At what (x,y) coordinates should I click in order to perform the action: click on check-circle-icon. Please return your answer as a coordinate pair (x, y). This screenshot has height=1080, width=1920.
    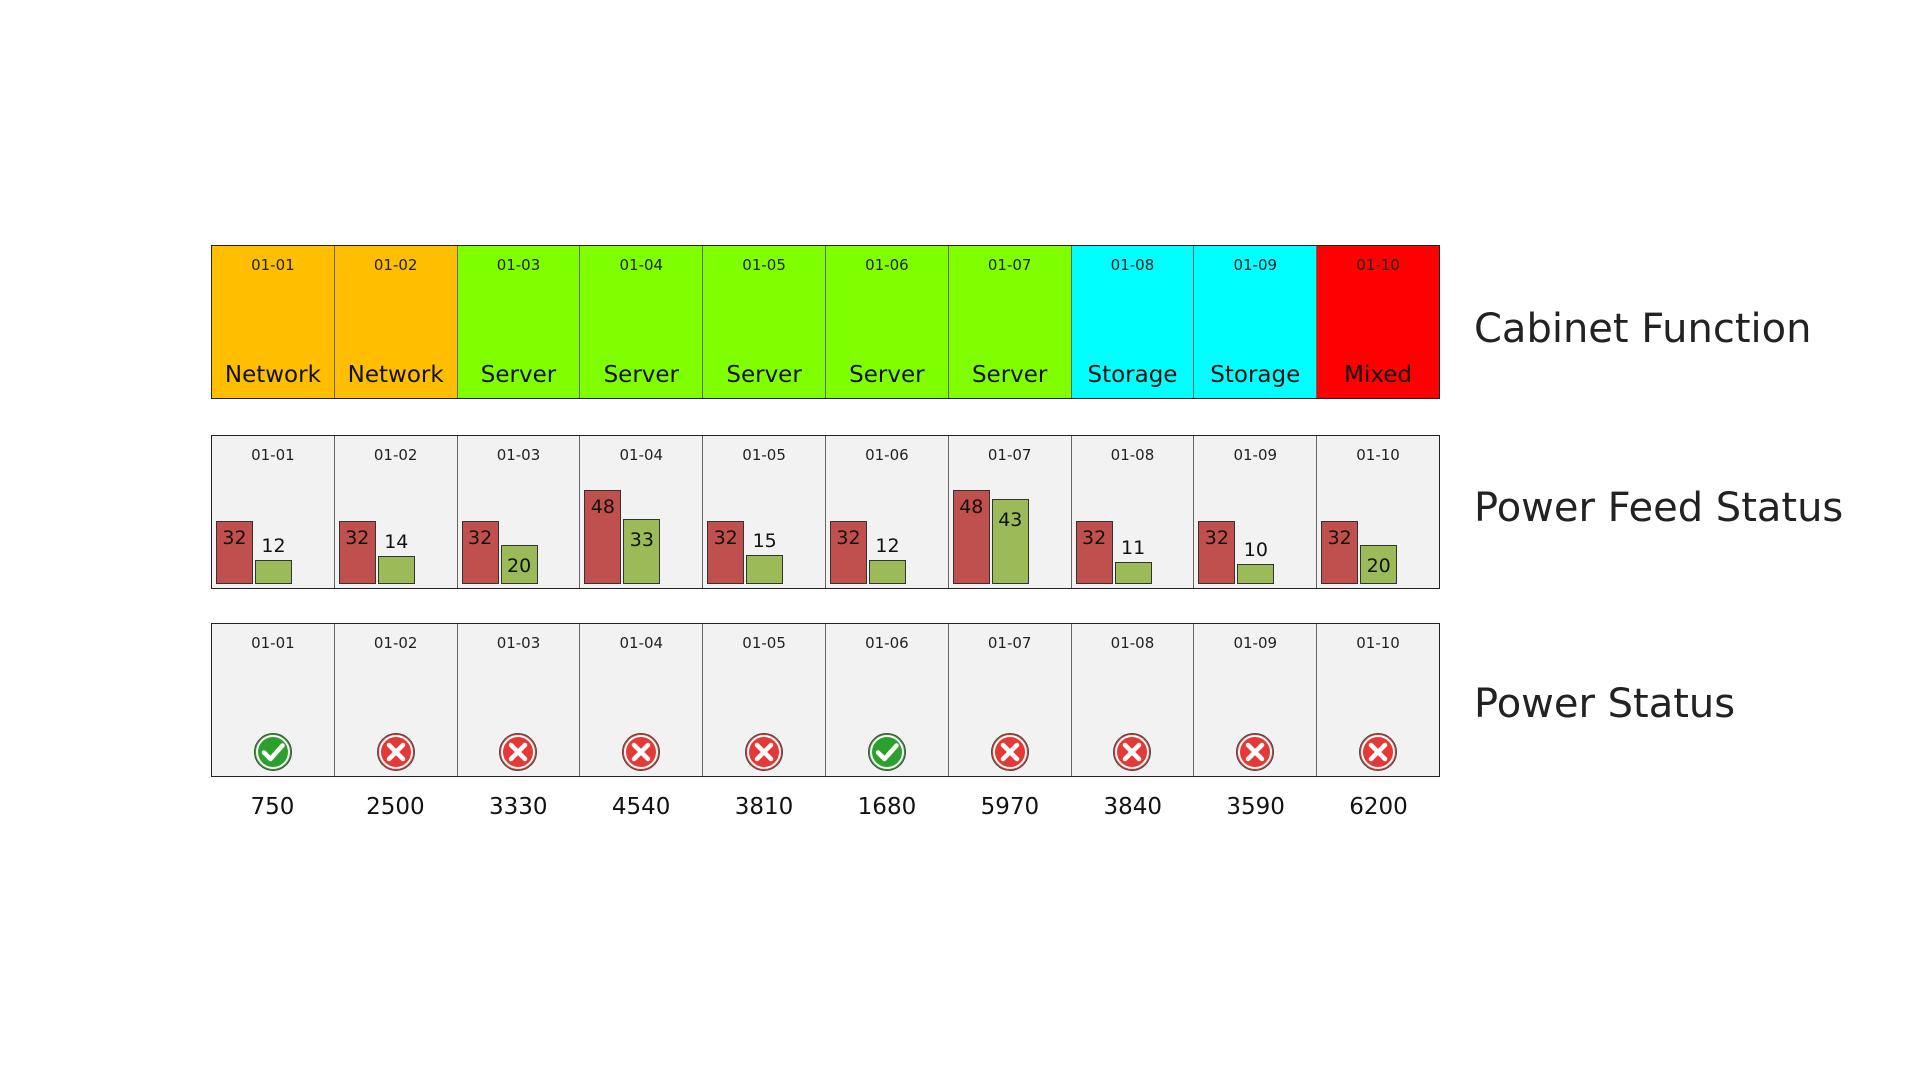
    Looking at the image, I should click on (273, 752).